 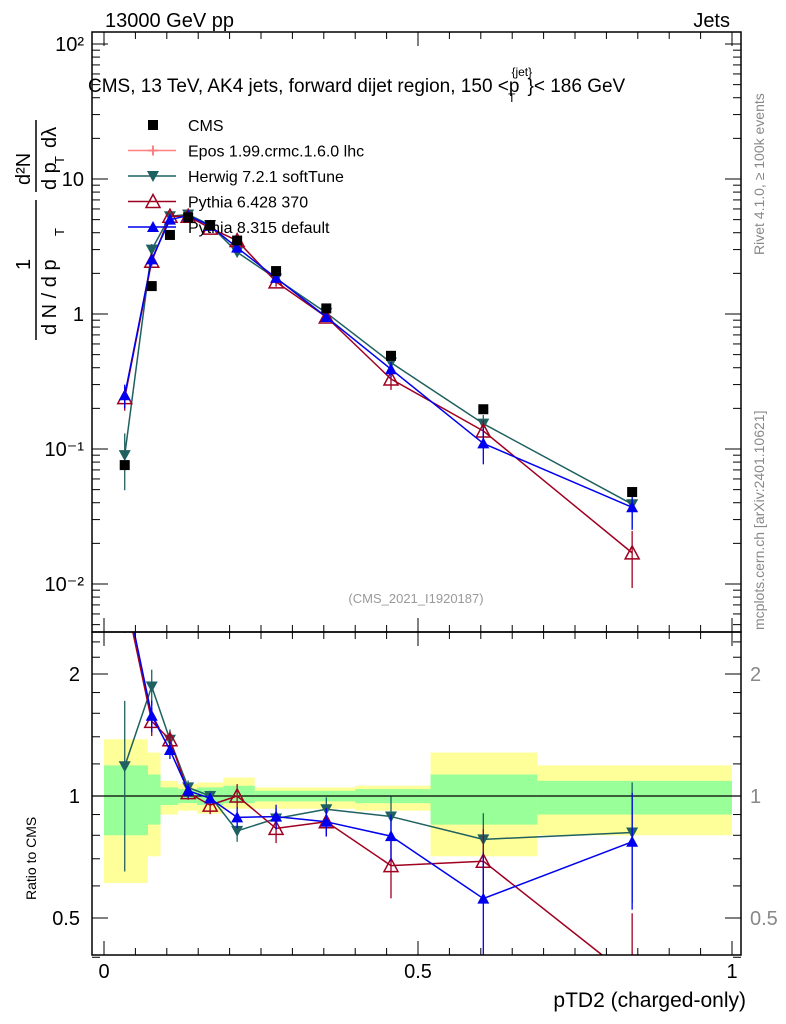 What do you see at coordinates (59, 160) in the screenshot?
I see `y-label-den2-sub: T` at bounding box center [59, 160].